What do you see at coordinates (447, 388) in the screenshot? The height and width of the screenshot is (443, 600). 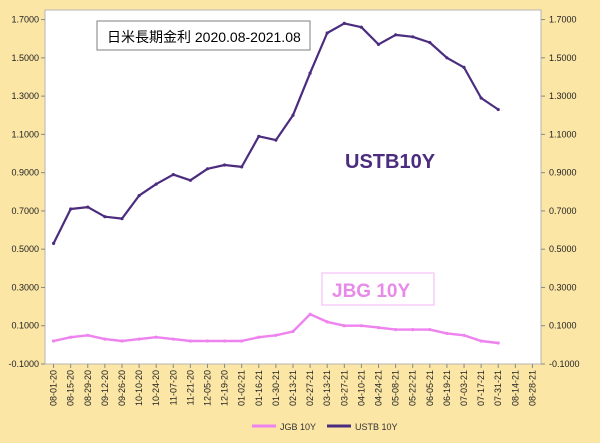 I see `x-tick-label: 06-19-21` at bounding box center [447, 388].